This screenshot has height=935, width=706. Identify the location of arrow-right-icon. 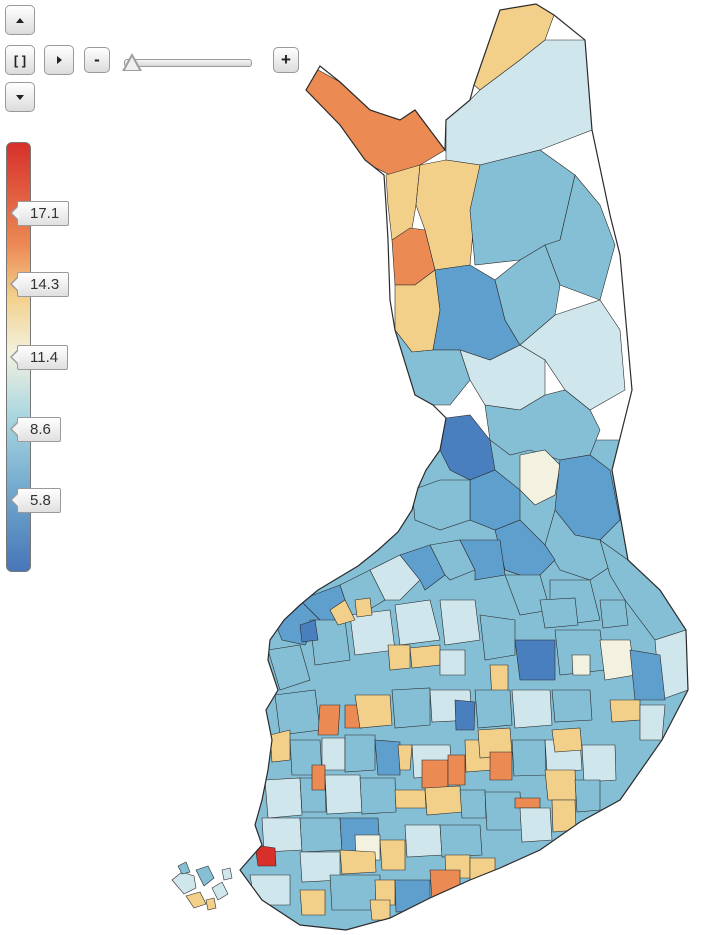
(59, 60).